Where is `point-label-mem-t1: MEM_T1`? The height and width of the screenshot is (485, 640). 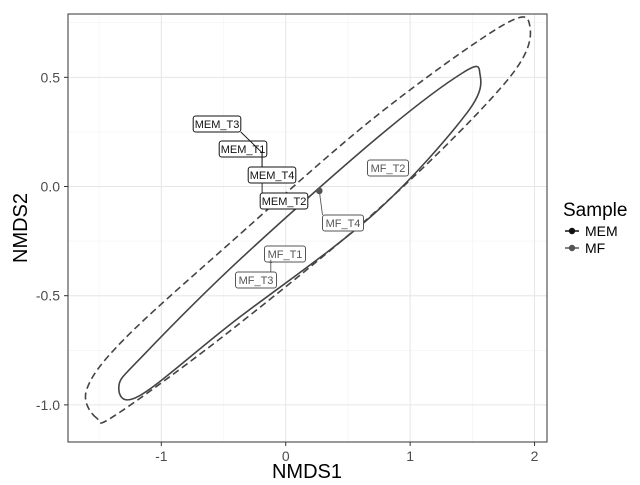
point-label-mem-t1: MEM_T1 is located at coordinates (243, 150).